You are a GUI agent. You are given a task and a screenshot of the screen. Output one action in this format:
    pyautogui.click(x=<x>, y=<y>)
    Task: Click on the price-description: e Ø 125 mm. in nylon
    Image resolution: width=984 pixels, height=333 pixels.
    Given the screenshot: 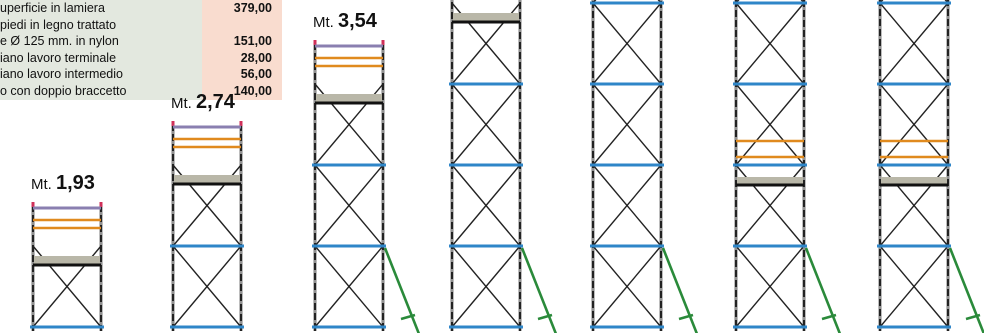 What is the action you would take?
    pyautogui.click(x=101, y=41)
    